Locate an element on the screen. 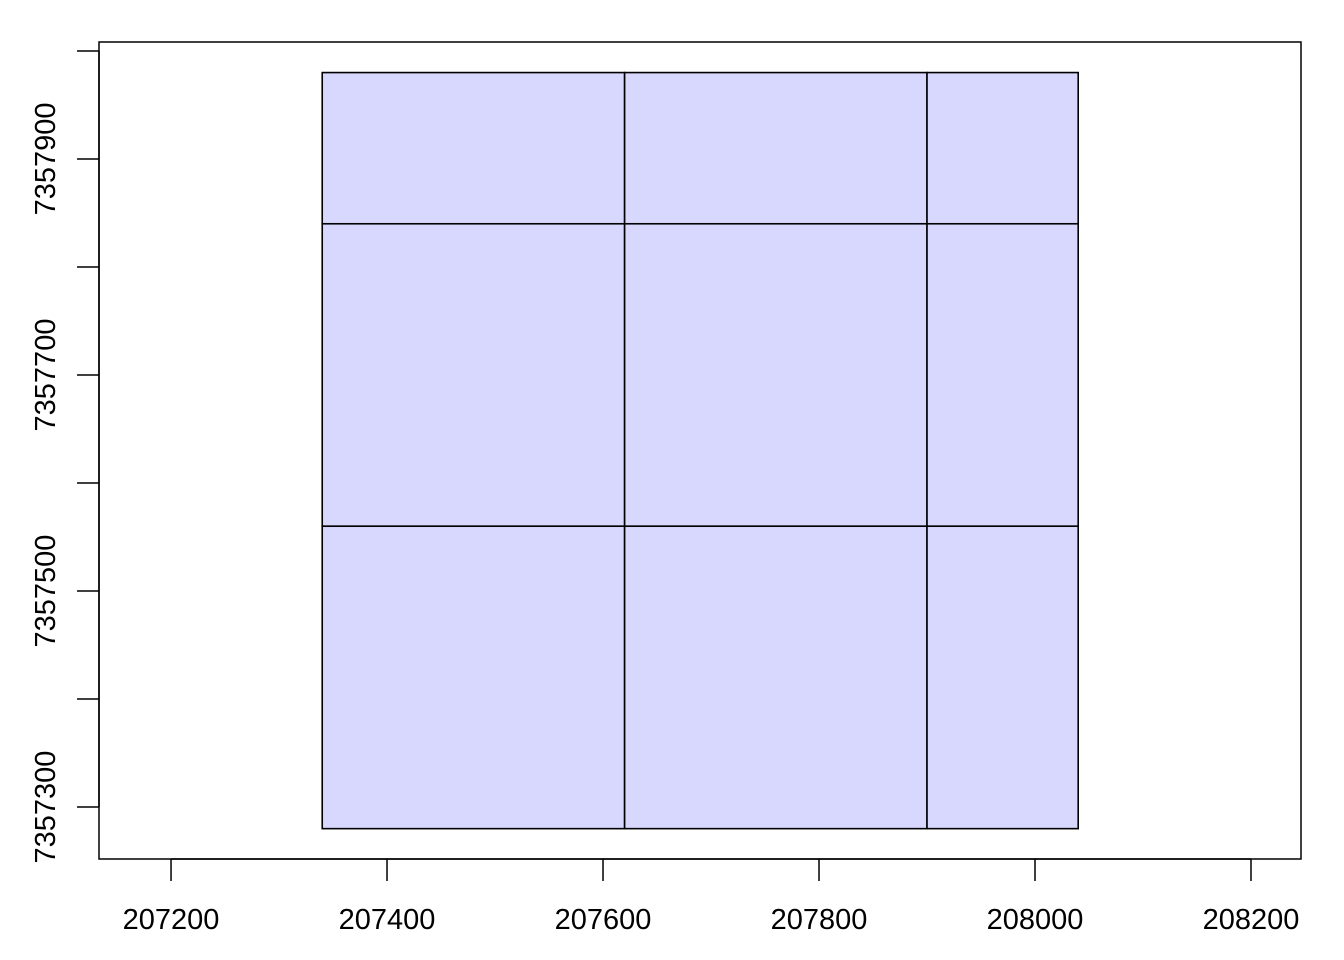 Image resolution: width=1344 pixels, height=960 pixels. y-axis: 7357300 7357500 7357700 7357900 is located at coordinates (65, 457).